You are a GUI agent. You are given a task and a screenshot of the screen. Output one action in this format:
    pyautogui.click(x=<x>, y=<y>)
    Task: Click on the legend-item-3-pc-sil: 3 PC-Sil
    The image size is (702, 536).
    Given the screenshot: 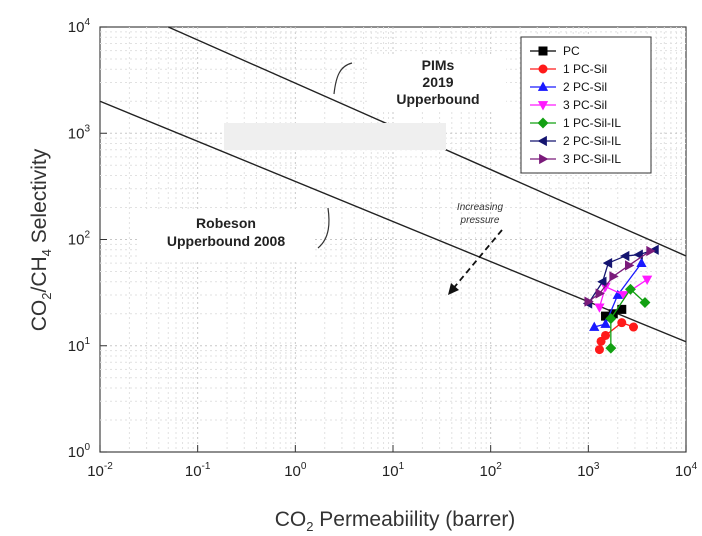 What is the action you would take?
    pyautogui.click(x=568, y=105)
    